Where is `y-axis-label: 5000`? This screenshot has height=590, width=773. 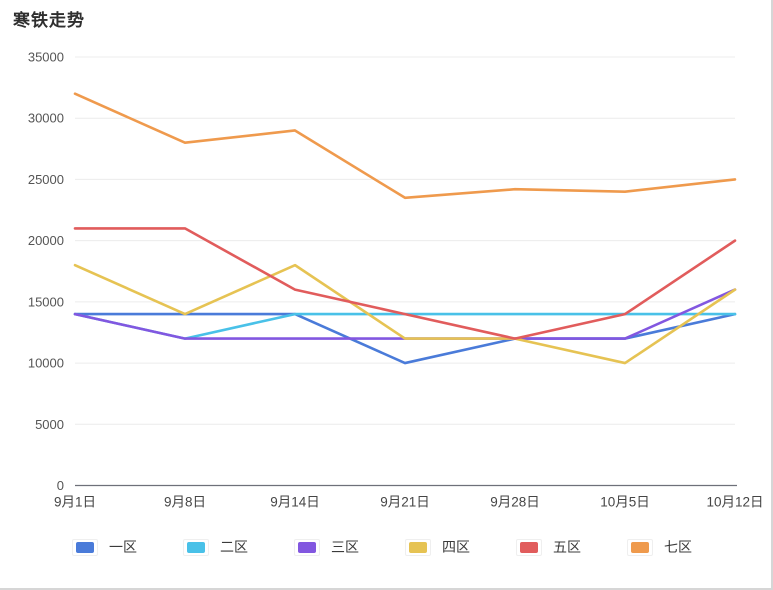
y-axis-label: 5000 is located at coordinates (49, 424).